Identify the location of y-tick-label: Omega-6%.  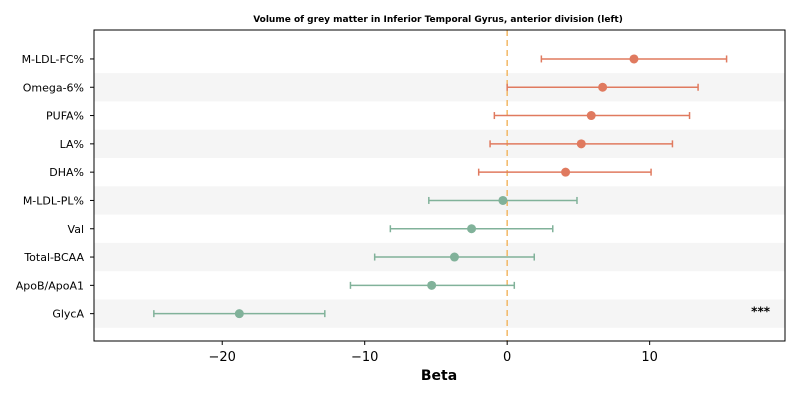
(53, 87).